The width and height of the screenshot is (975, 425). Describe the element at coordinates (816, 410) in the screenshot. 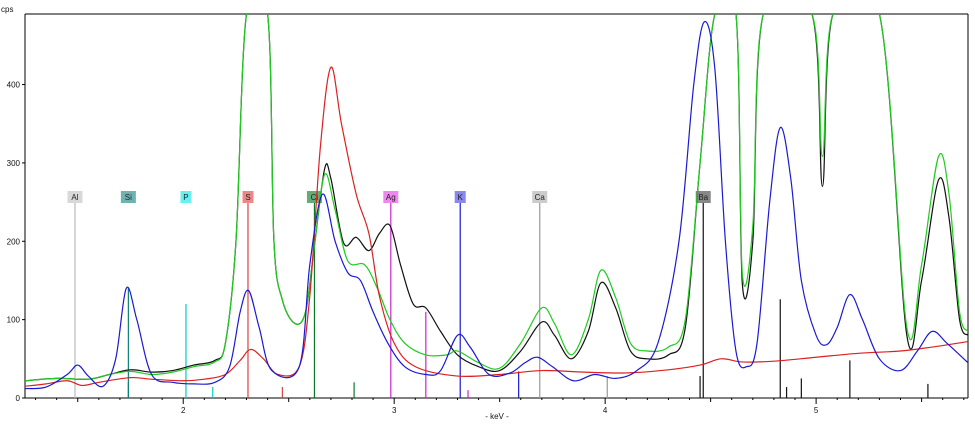

I see `x-tick-label: 5` at that location.